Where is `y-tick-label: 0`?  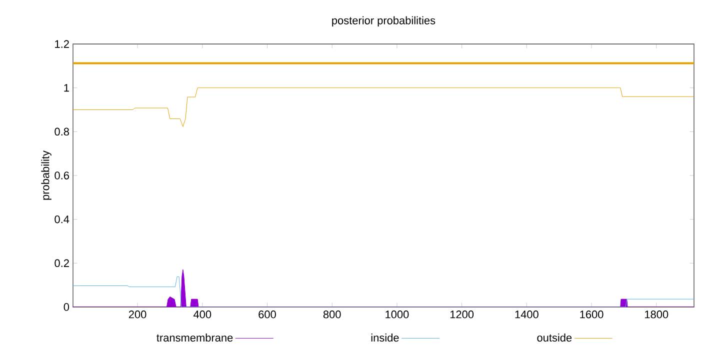
y-tick-label: 0 is located at coordinates (67, 307).